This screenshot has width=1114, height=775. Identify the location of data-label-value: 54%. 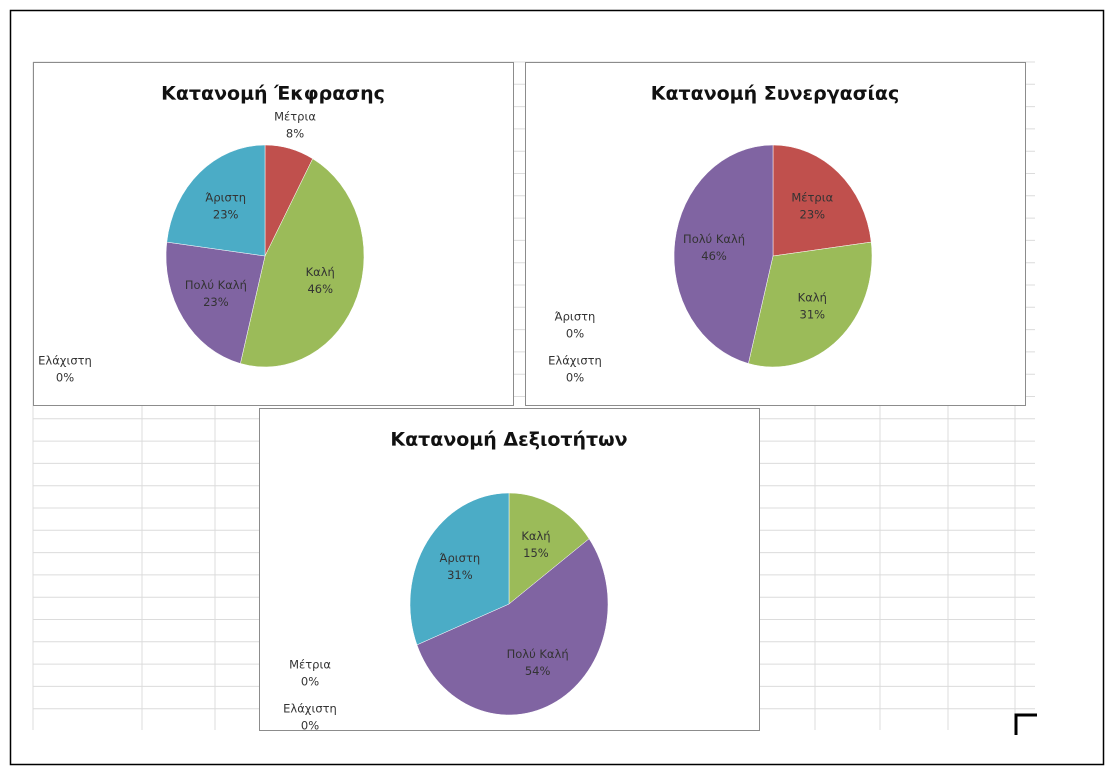
(538, 671).